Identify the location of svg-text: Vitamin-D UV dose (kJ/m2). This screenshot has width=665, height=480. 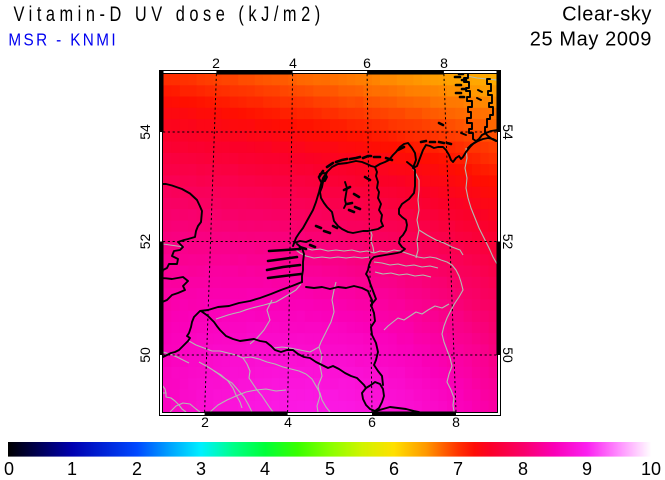
(169, 13).